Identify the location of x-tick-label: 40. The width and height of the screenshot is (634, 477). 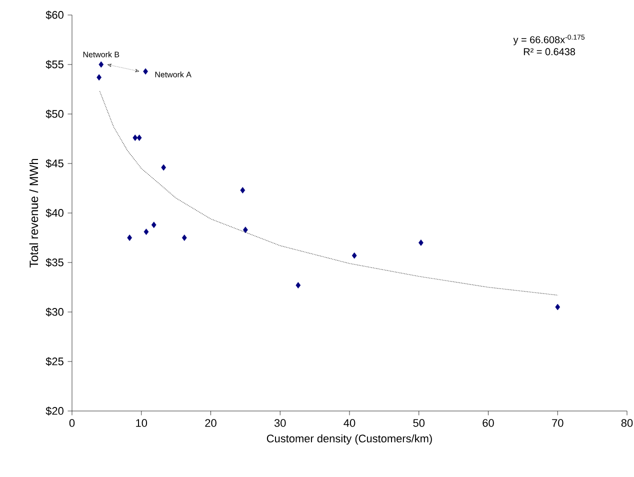
(350, 423).